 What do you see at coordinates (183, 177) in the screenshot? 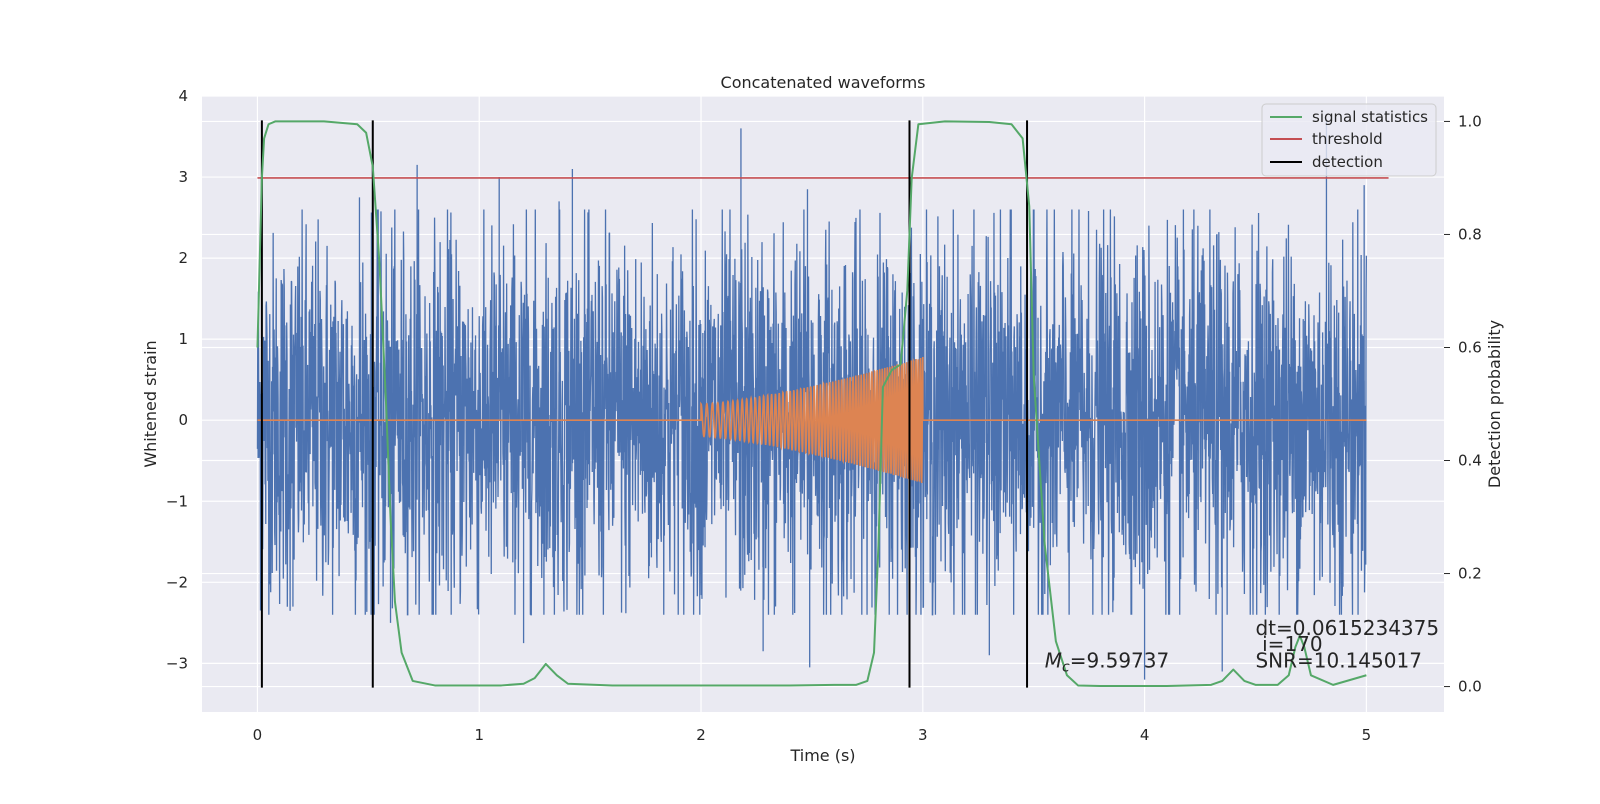
I see `y-tick-label-6: 3` at bounding box center [183, 177].